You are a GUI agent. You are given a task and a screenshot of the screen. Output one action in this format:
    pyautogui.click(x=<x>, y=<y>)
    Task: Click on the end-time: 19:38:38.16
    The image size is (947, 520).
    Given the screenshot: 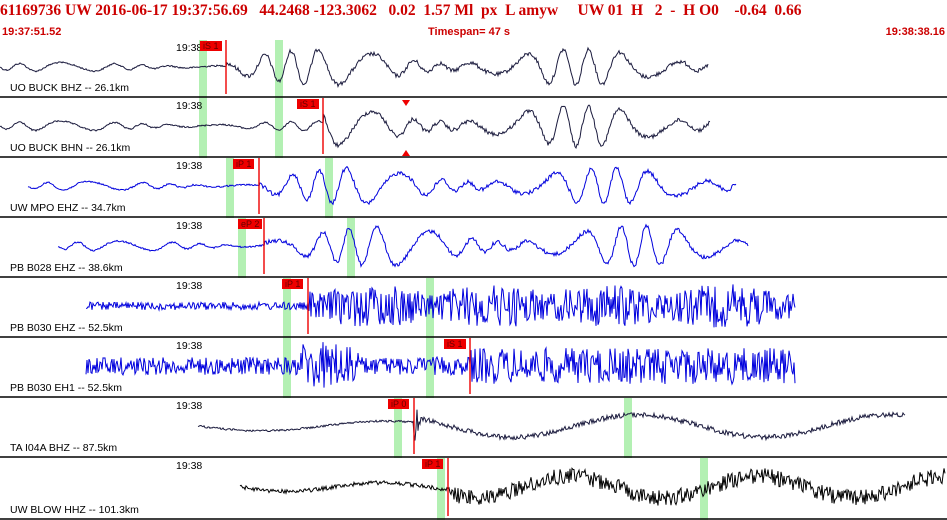 What is the action you would take?
    pyautogui.click(x=915, y=32)
    